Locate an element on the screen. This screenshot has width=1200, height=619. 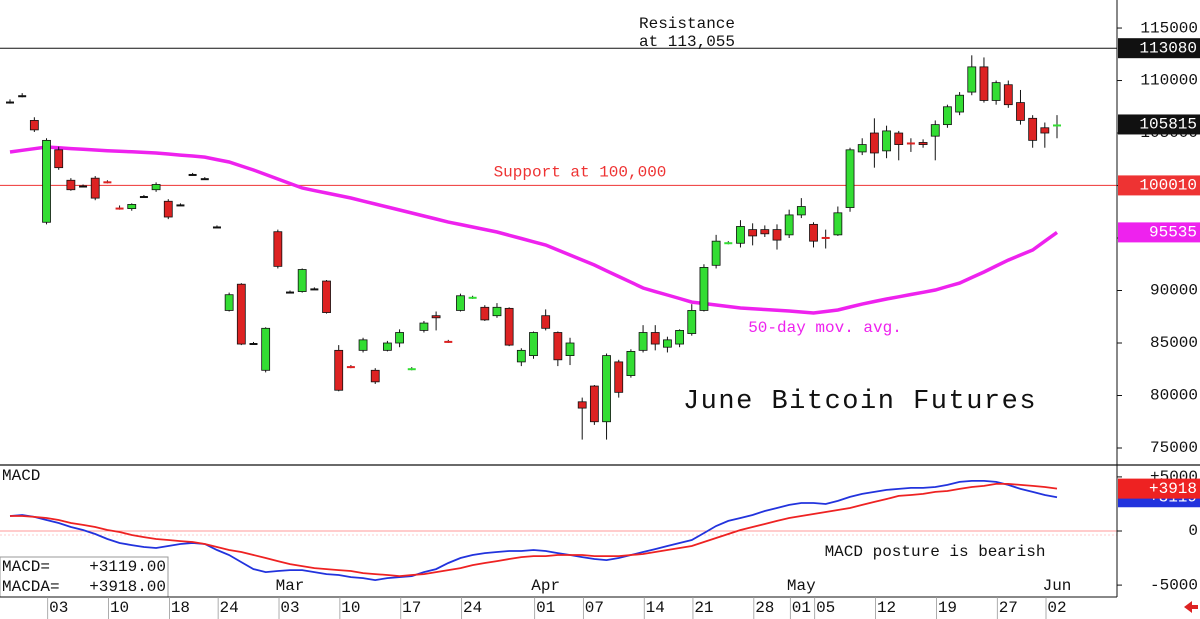
x-tick-label: 21 is located at coordinates (703, 608).